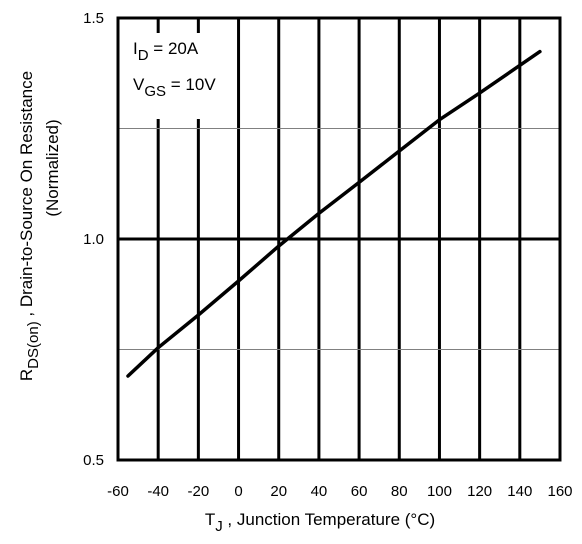  I want to click on x-tick-label: 120, so click(479, 491).